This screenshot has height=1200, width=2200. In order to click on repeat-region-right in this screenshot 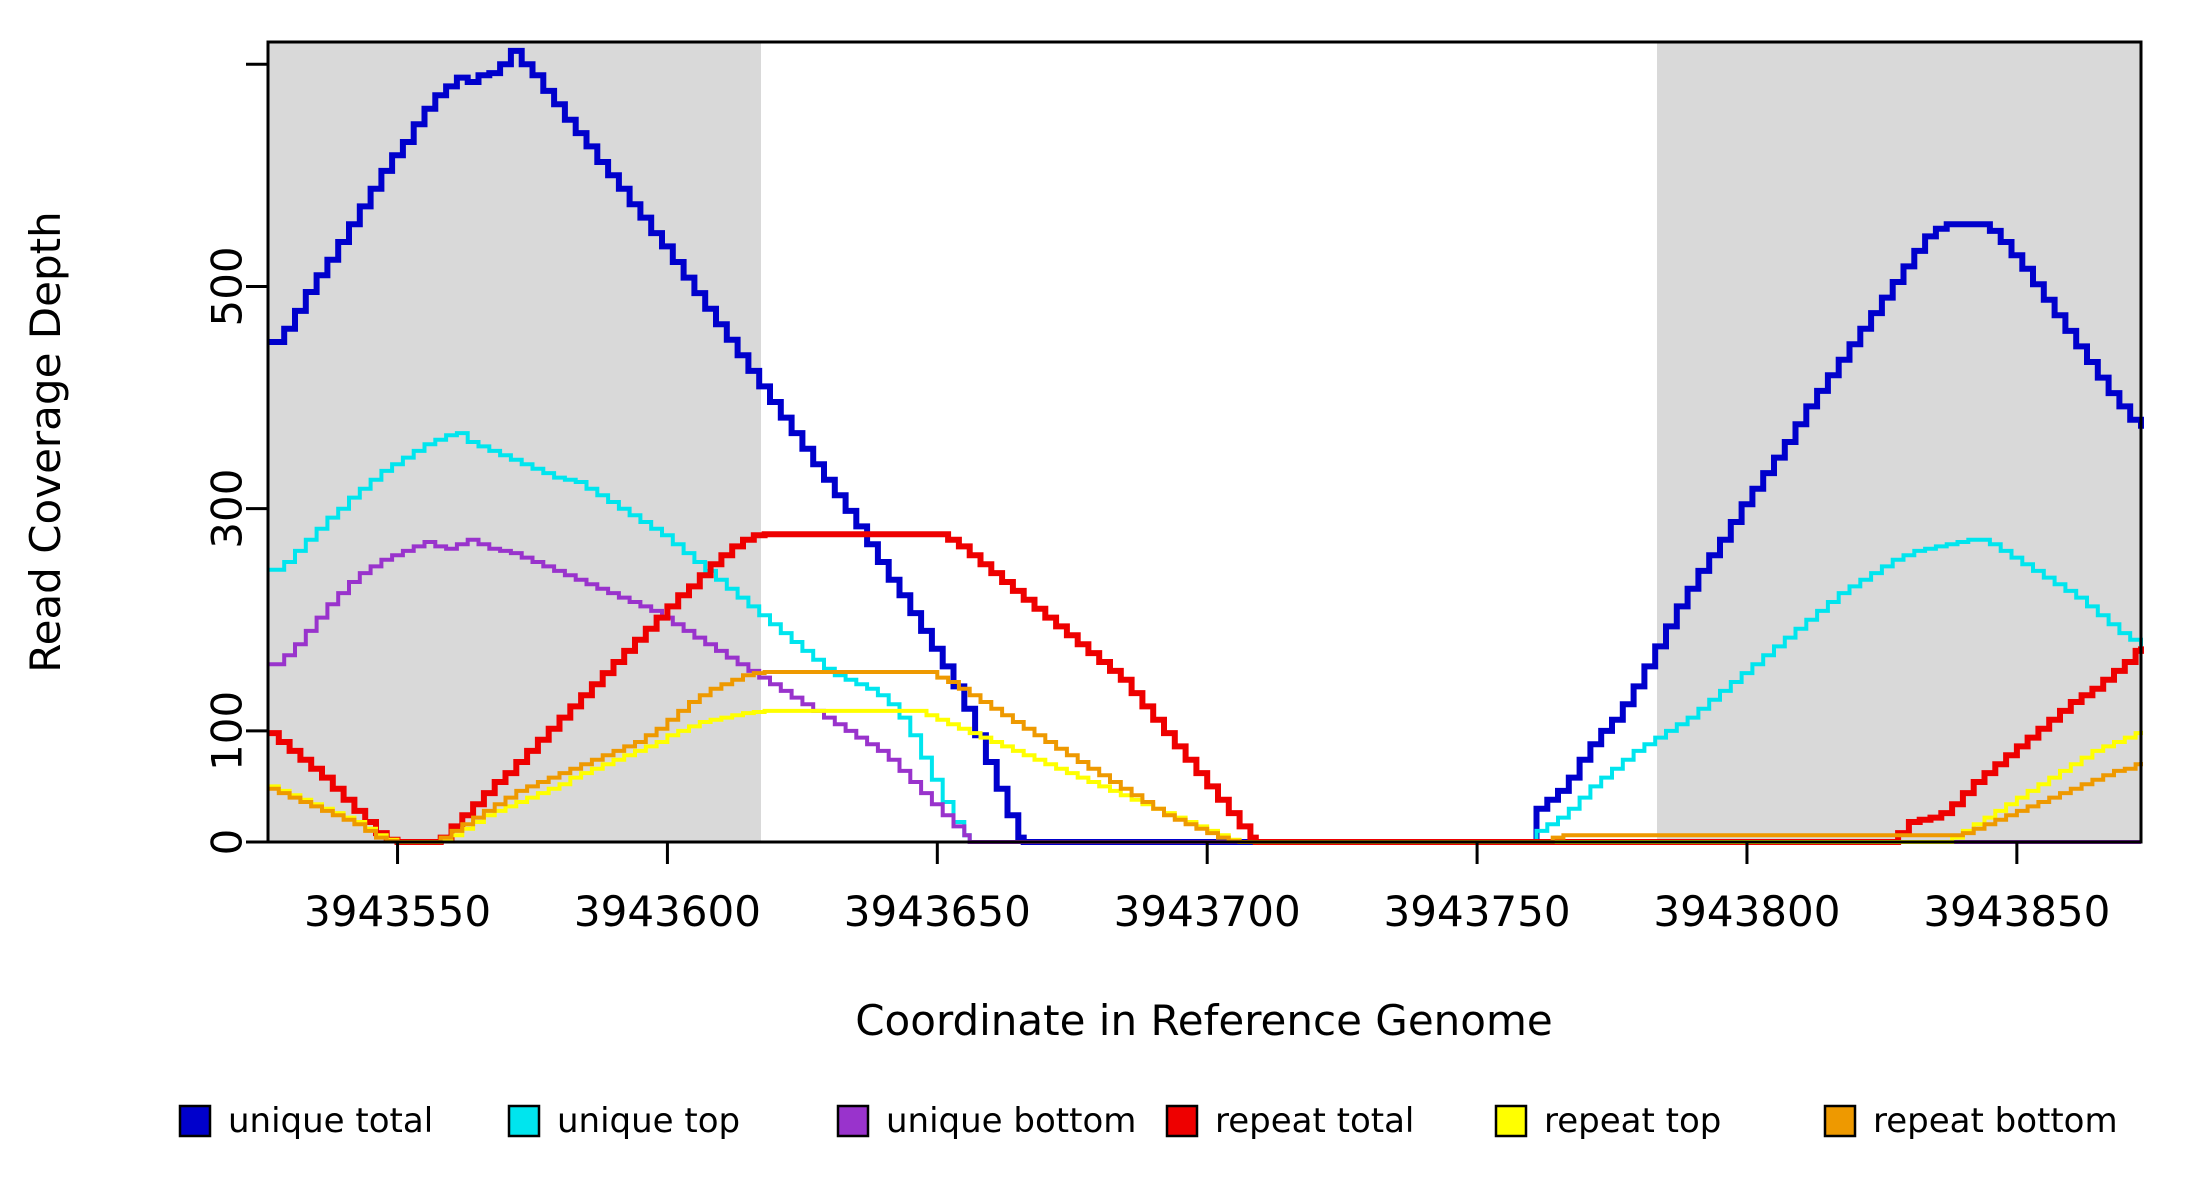, I will do `click(1899, 442)`.